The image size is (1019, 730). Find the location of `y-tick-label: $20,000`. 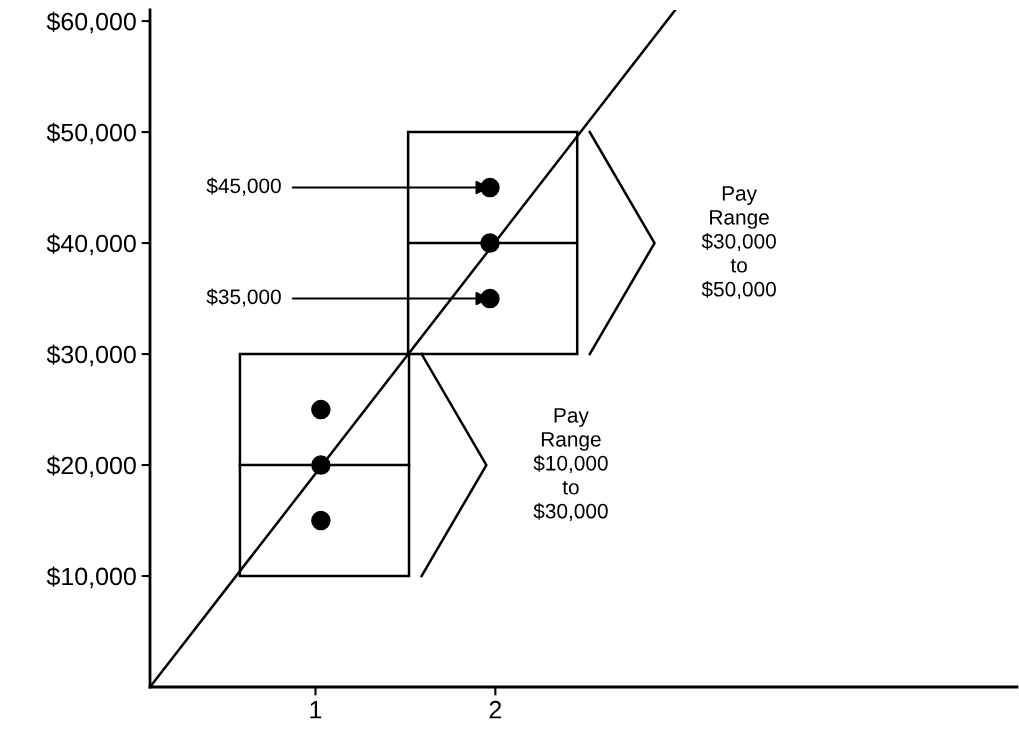

y-tick-label: $20,000 is located at coordinates (91, 466).